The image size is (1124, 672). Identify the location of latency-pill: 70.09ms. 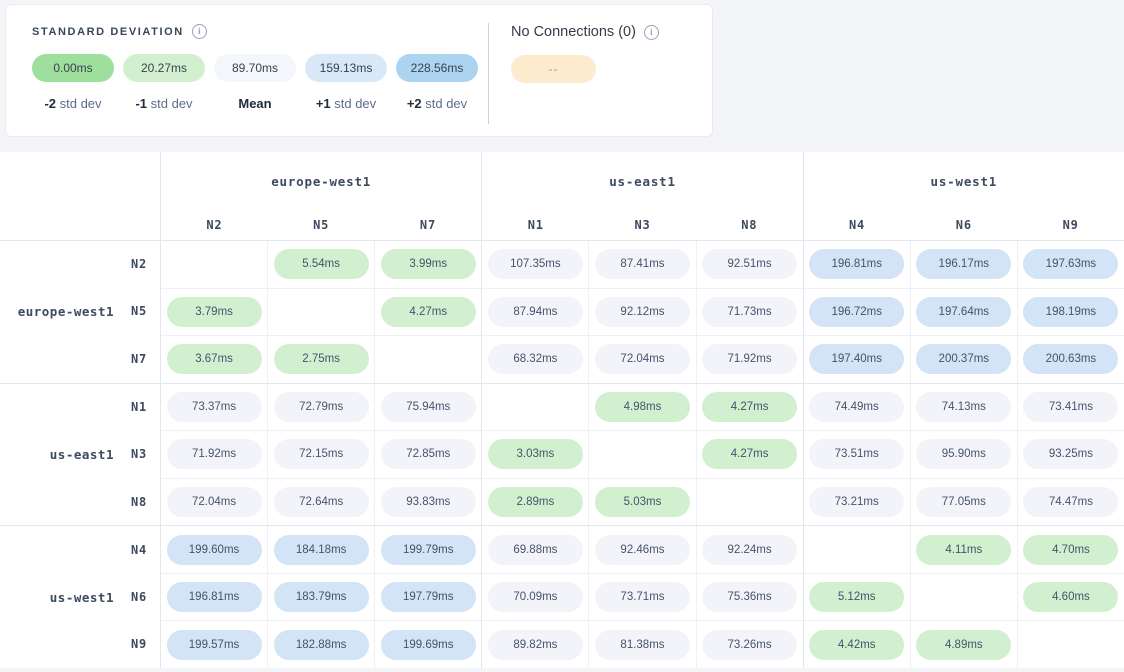
(535, 597).